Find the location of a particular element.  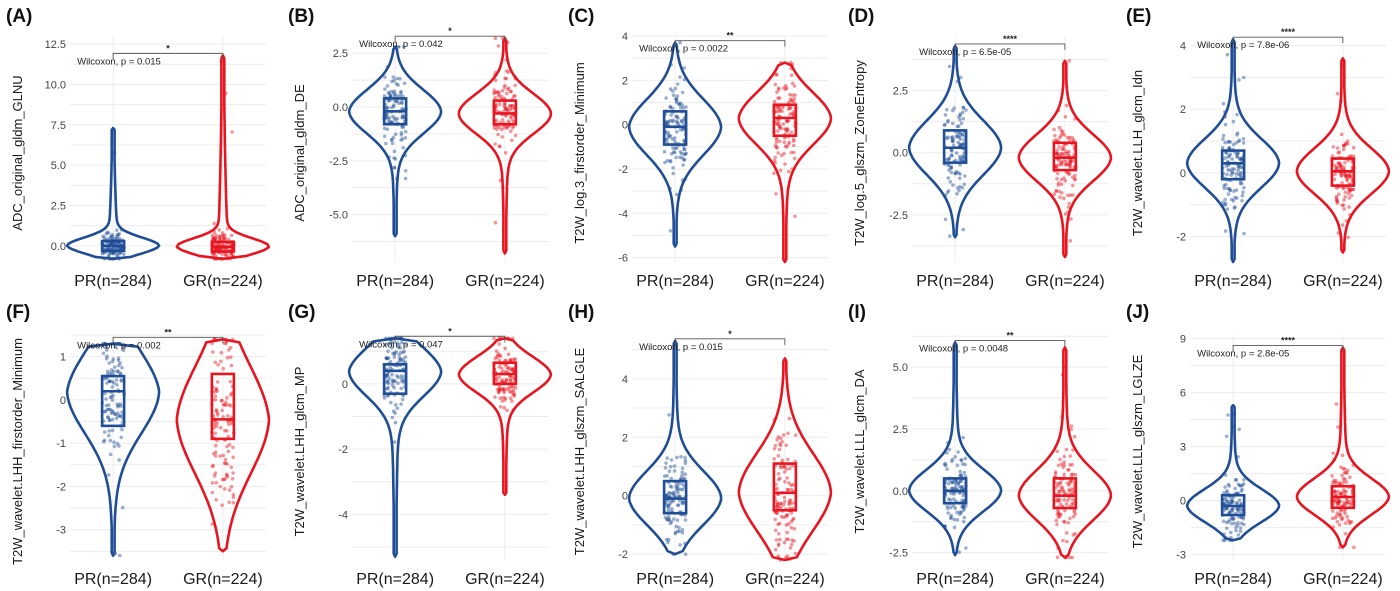

violin-outline is located at coordinates (113, 449).